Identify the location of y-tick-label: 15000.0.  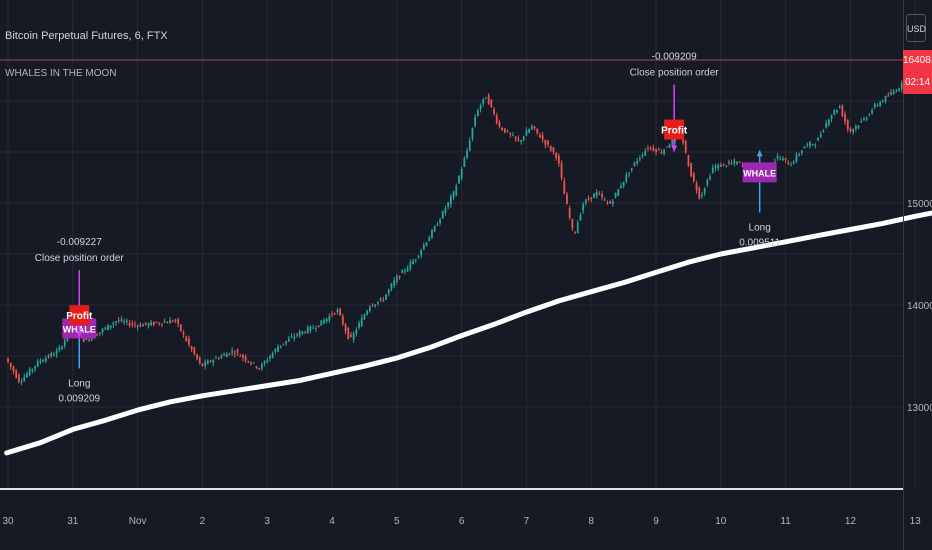
(919, 204).